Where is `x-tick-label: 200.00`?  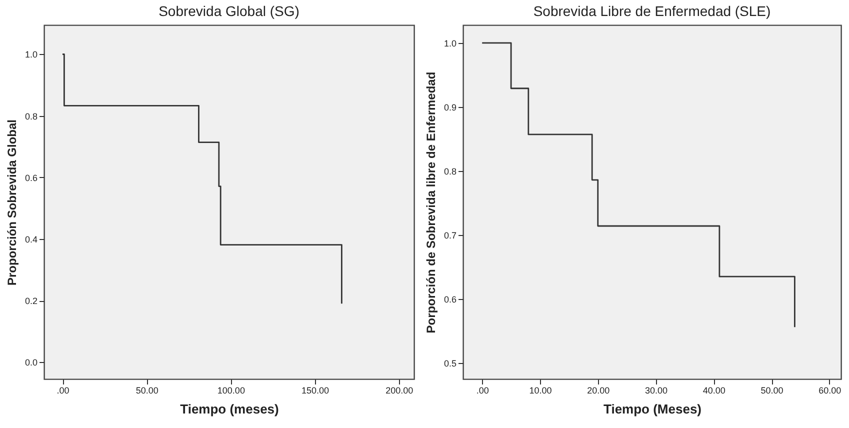 x-tick-label: 200.00 is located at coordinates (400, 391).